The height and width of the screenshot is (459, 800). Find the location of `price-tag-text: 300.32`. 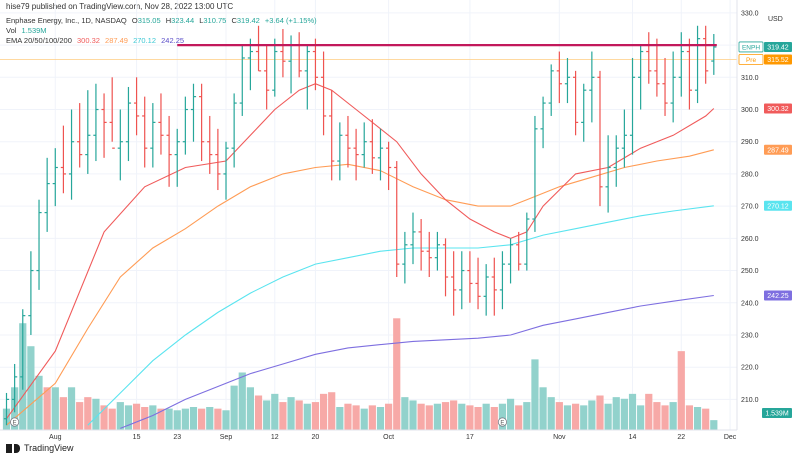

price-tag-text: 300.32 is located at coordinates (778, 109).